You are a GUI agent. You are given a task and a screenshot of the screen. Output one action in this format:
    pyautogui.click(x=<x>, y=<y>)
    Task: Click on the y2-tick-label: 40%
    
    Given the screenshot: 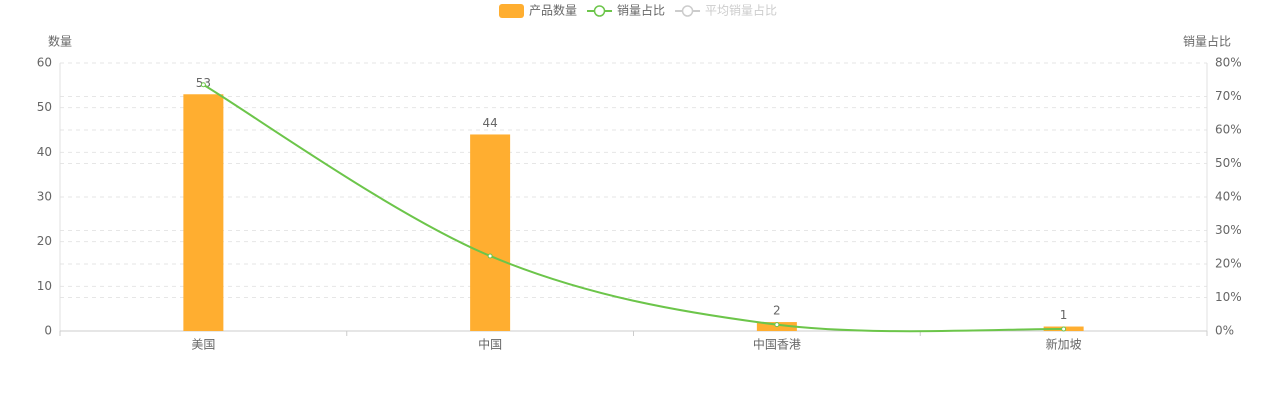 What is the action you would take?
    pyautogui.click(x=1228, y=197)
    